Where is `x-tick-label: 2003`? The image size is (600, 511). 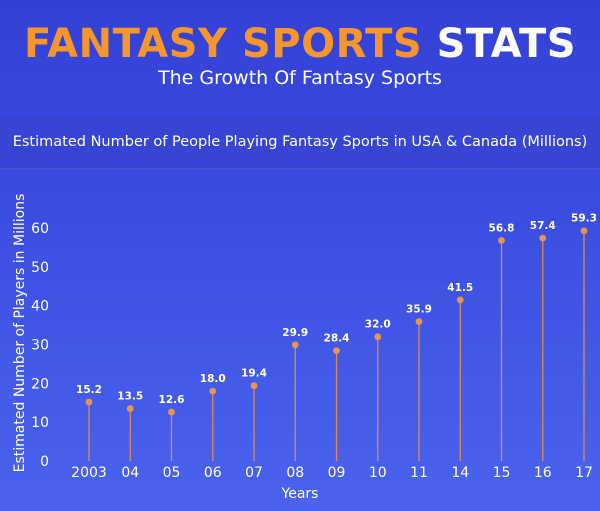 x-tick-label: 2003 is located at coordinates (89, 473).